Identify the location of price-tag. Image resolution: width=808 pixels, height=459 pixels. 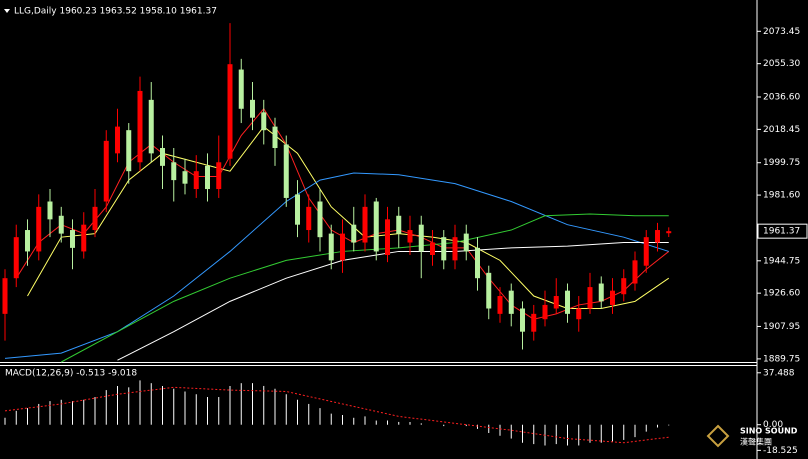
(782, 231).